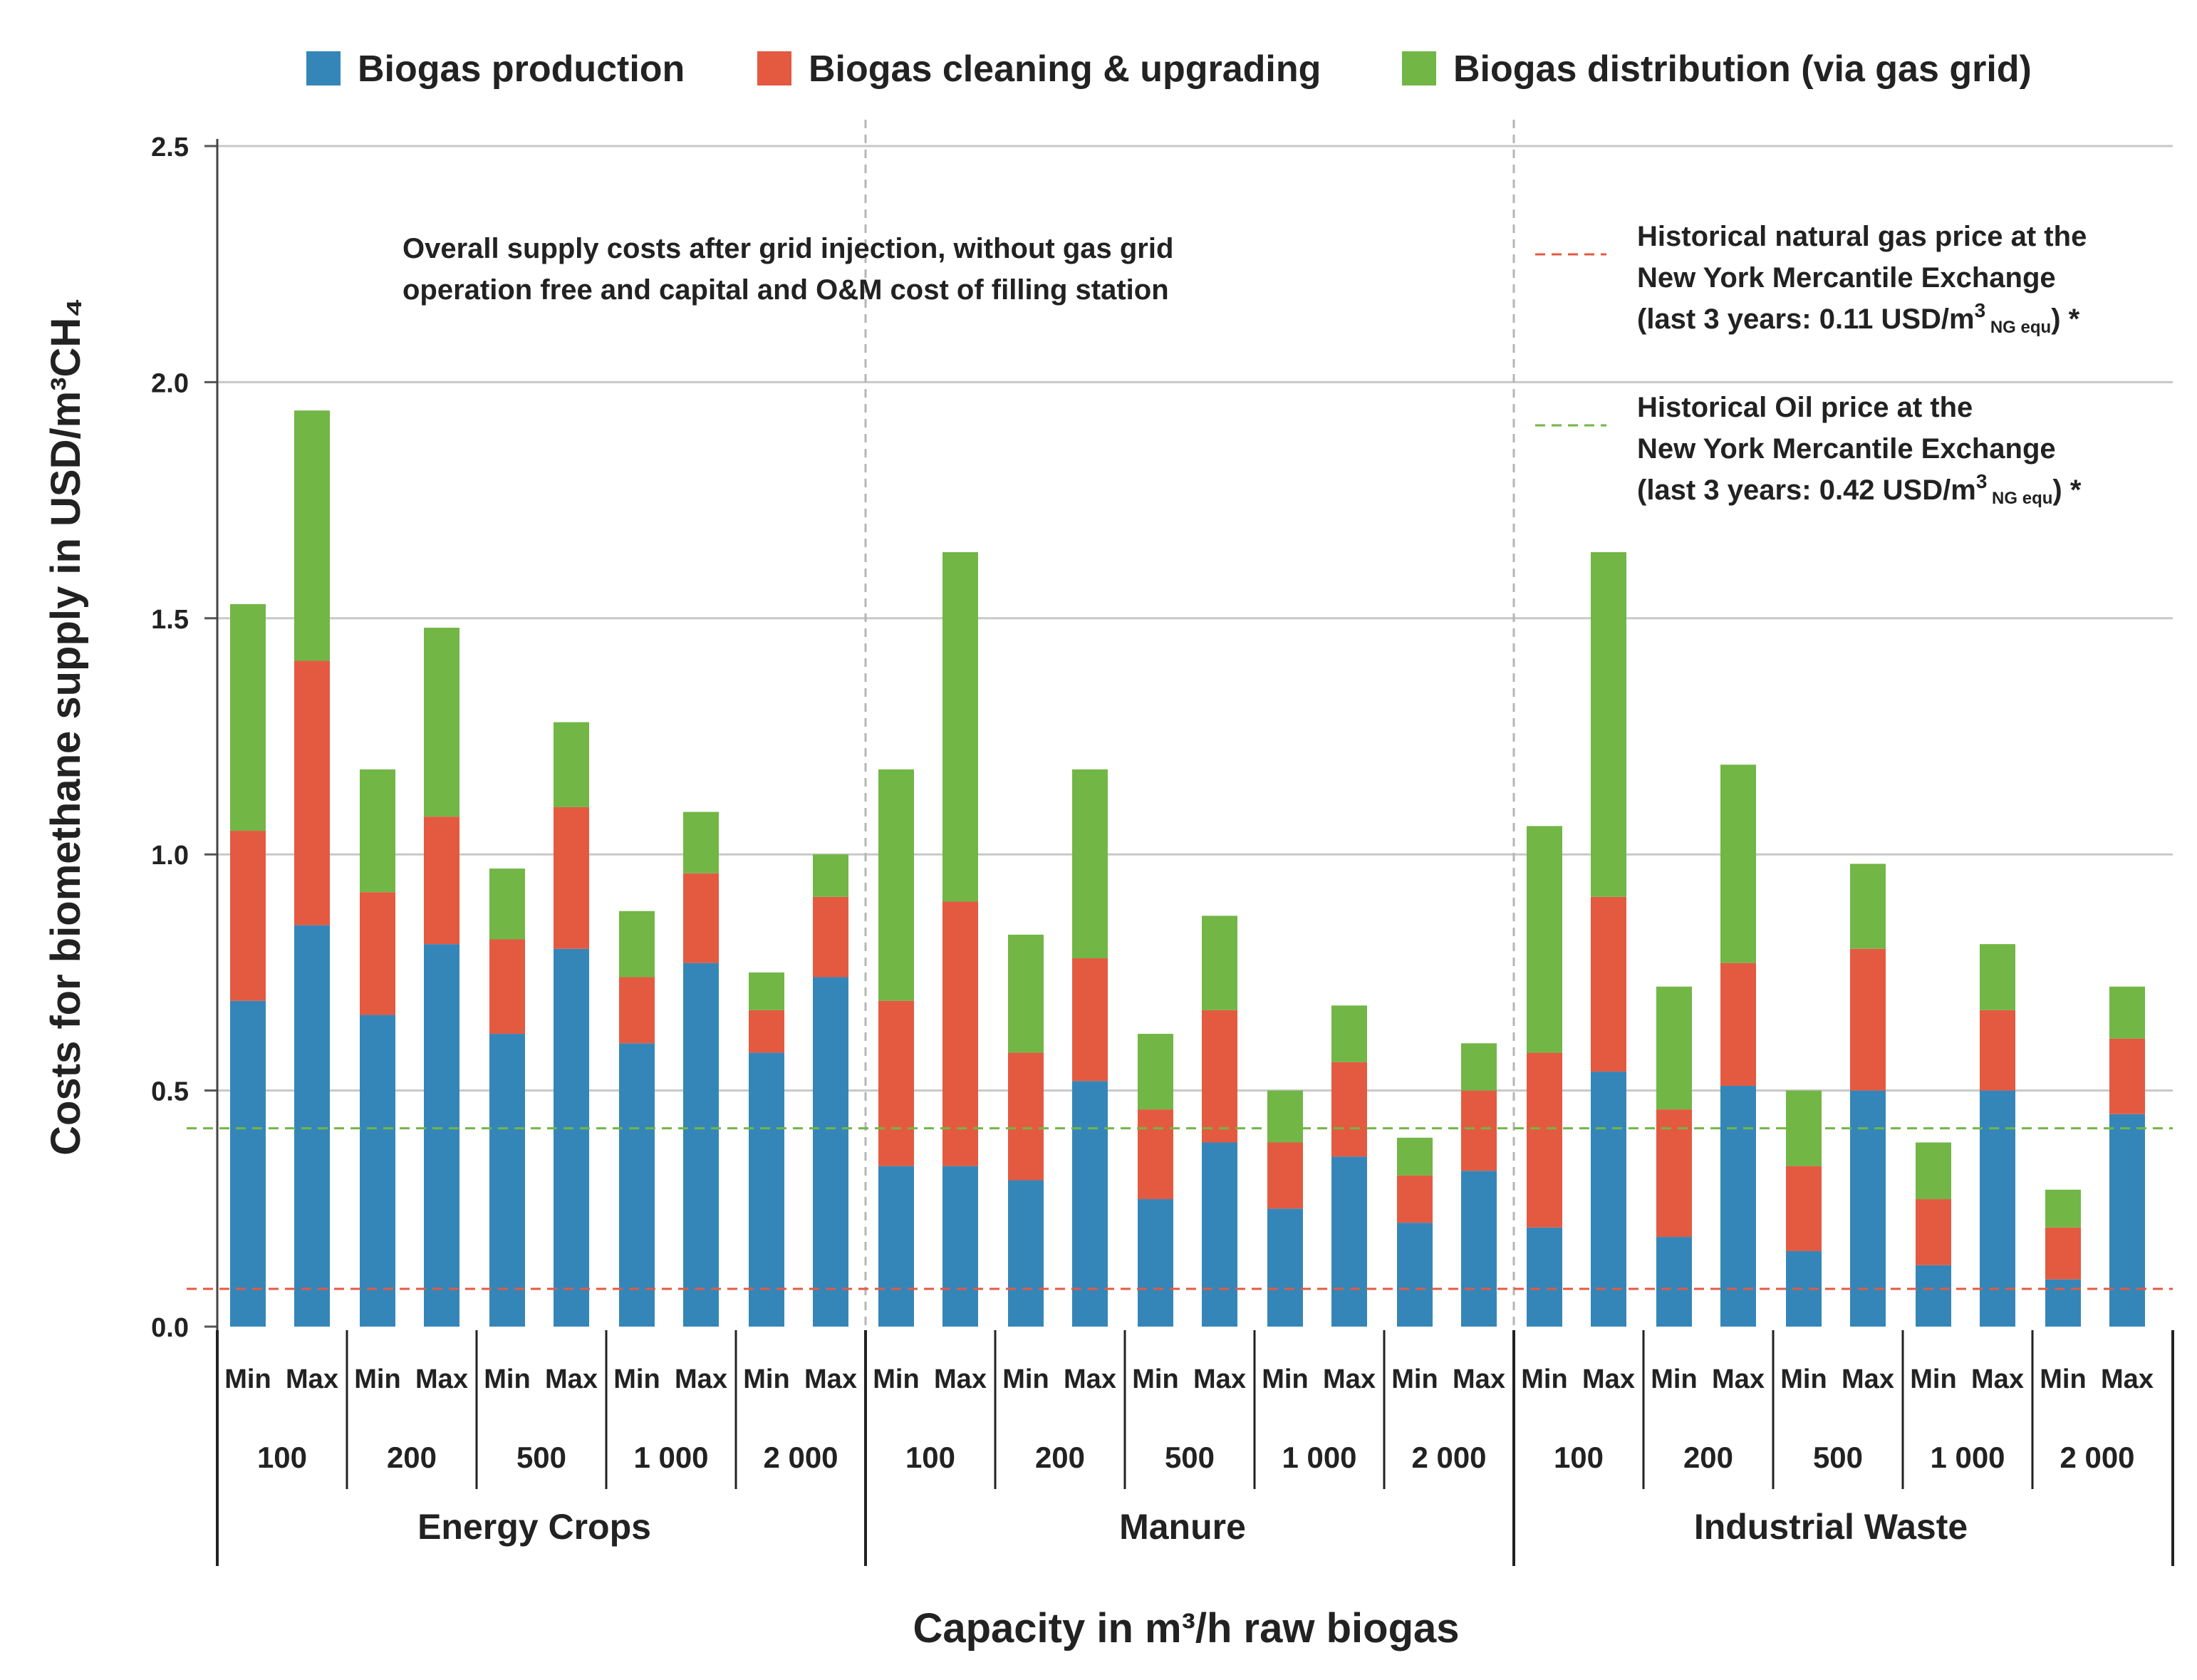  Describe the element at coordinates (1065, 69) in the screenshot. I see `legend-label: Biogas cleaning & upgrading` at that location.